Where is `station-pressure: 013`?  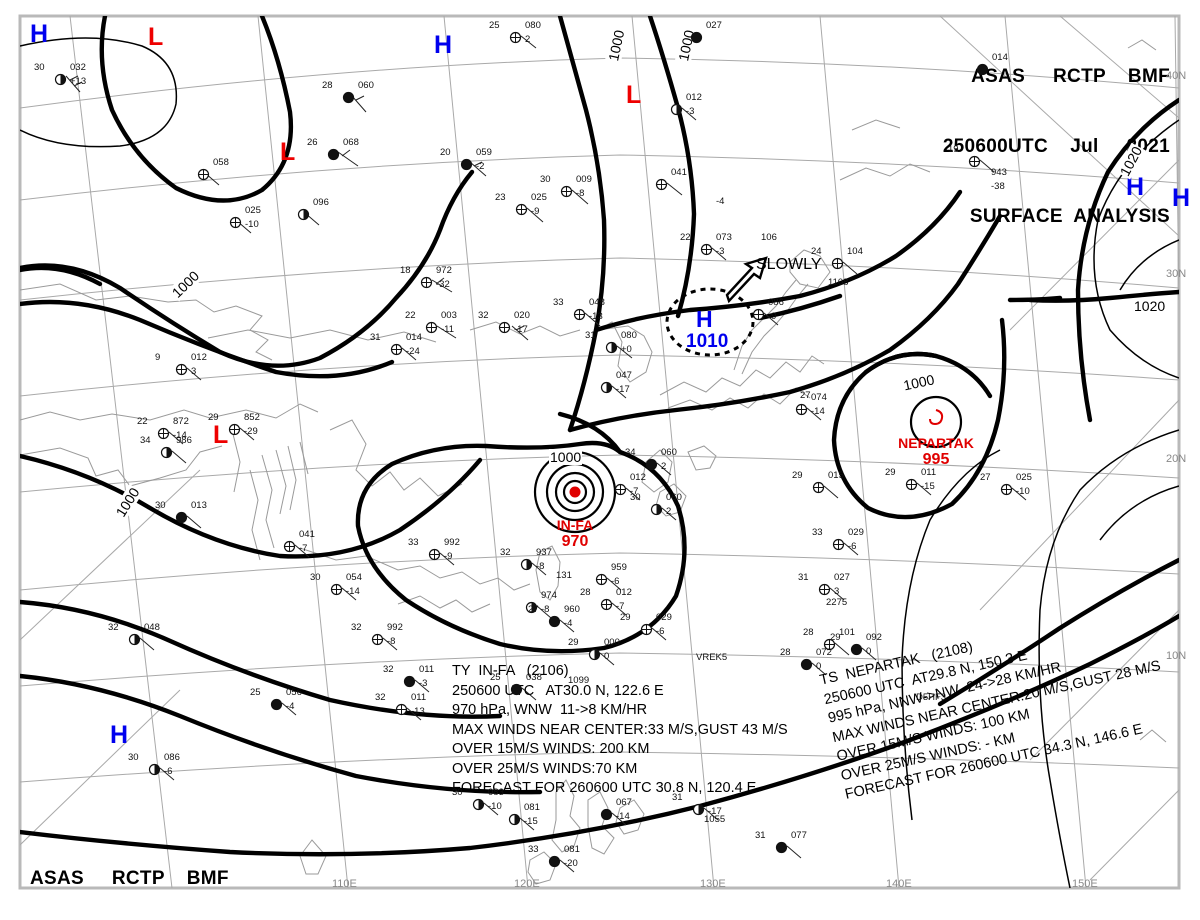
station-pressure: 013 is located at coordinates (199, 505).